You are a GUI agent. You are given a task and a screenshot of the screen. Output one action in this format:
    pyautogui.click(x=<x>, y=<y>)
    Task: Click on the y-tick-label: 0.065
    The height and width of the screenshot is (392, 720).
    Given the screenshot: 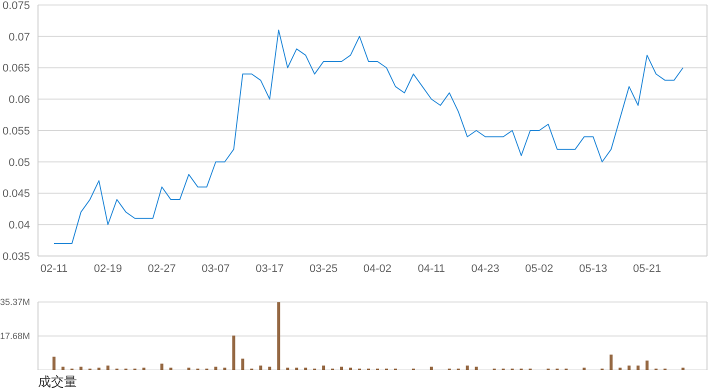 What is the action you would take?
    pyautogui.click(x=16, y=68)
    